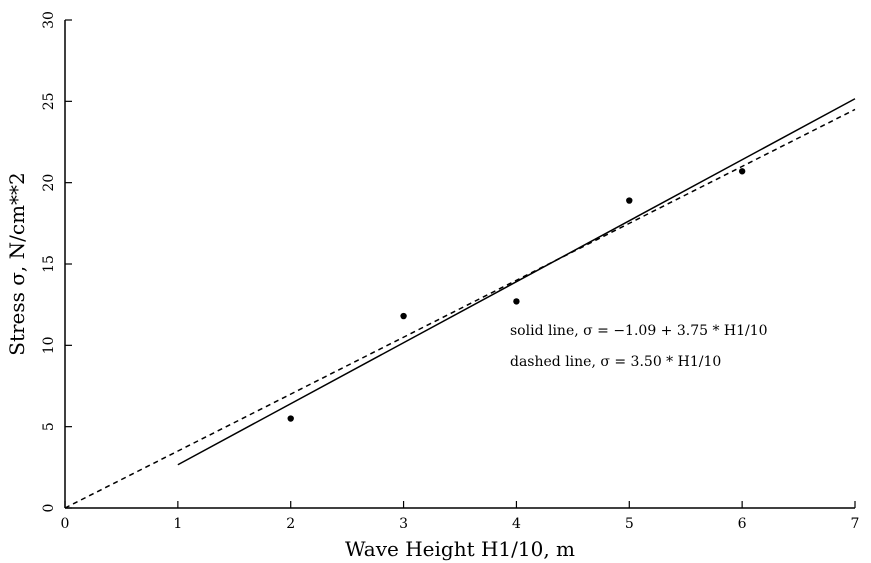 Image resolution: width=871 pixels, height=563 pixels. What do you see at coordinates (49, 264) in the screenshot?
I see `y-tick-label: 15` at bounding box center [49, 264].